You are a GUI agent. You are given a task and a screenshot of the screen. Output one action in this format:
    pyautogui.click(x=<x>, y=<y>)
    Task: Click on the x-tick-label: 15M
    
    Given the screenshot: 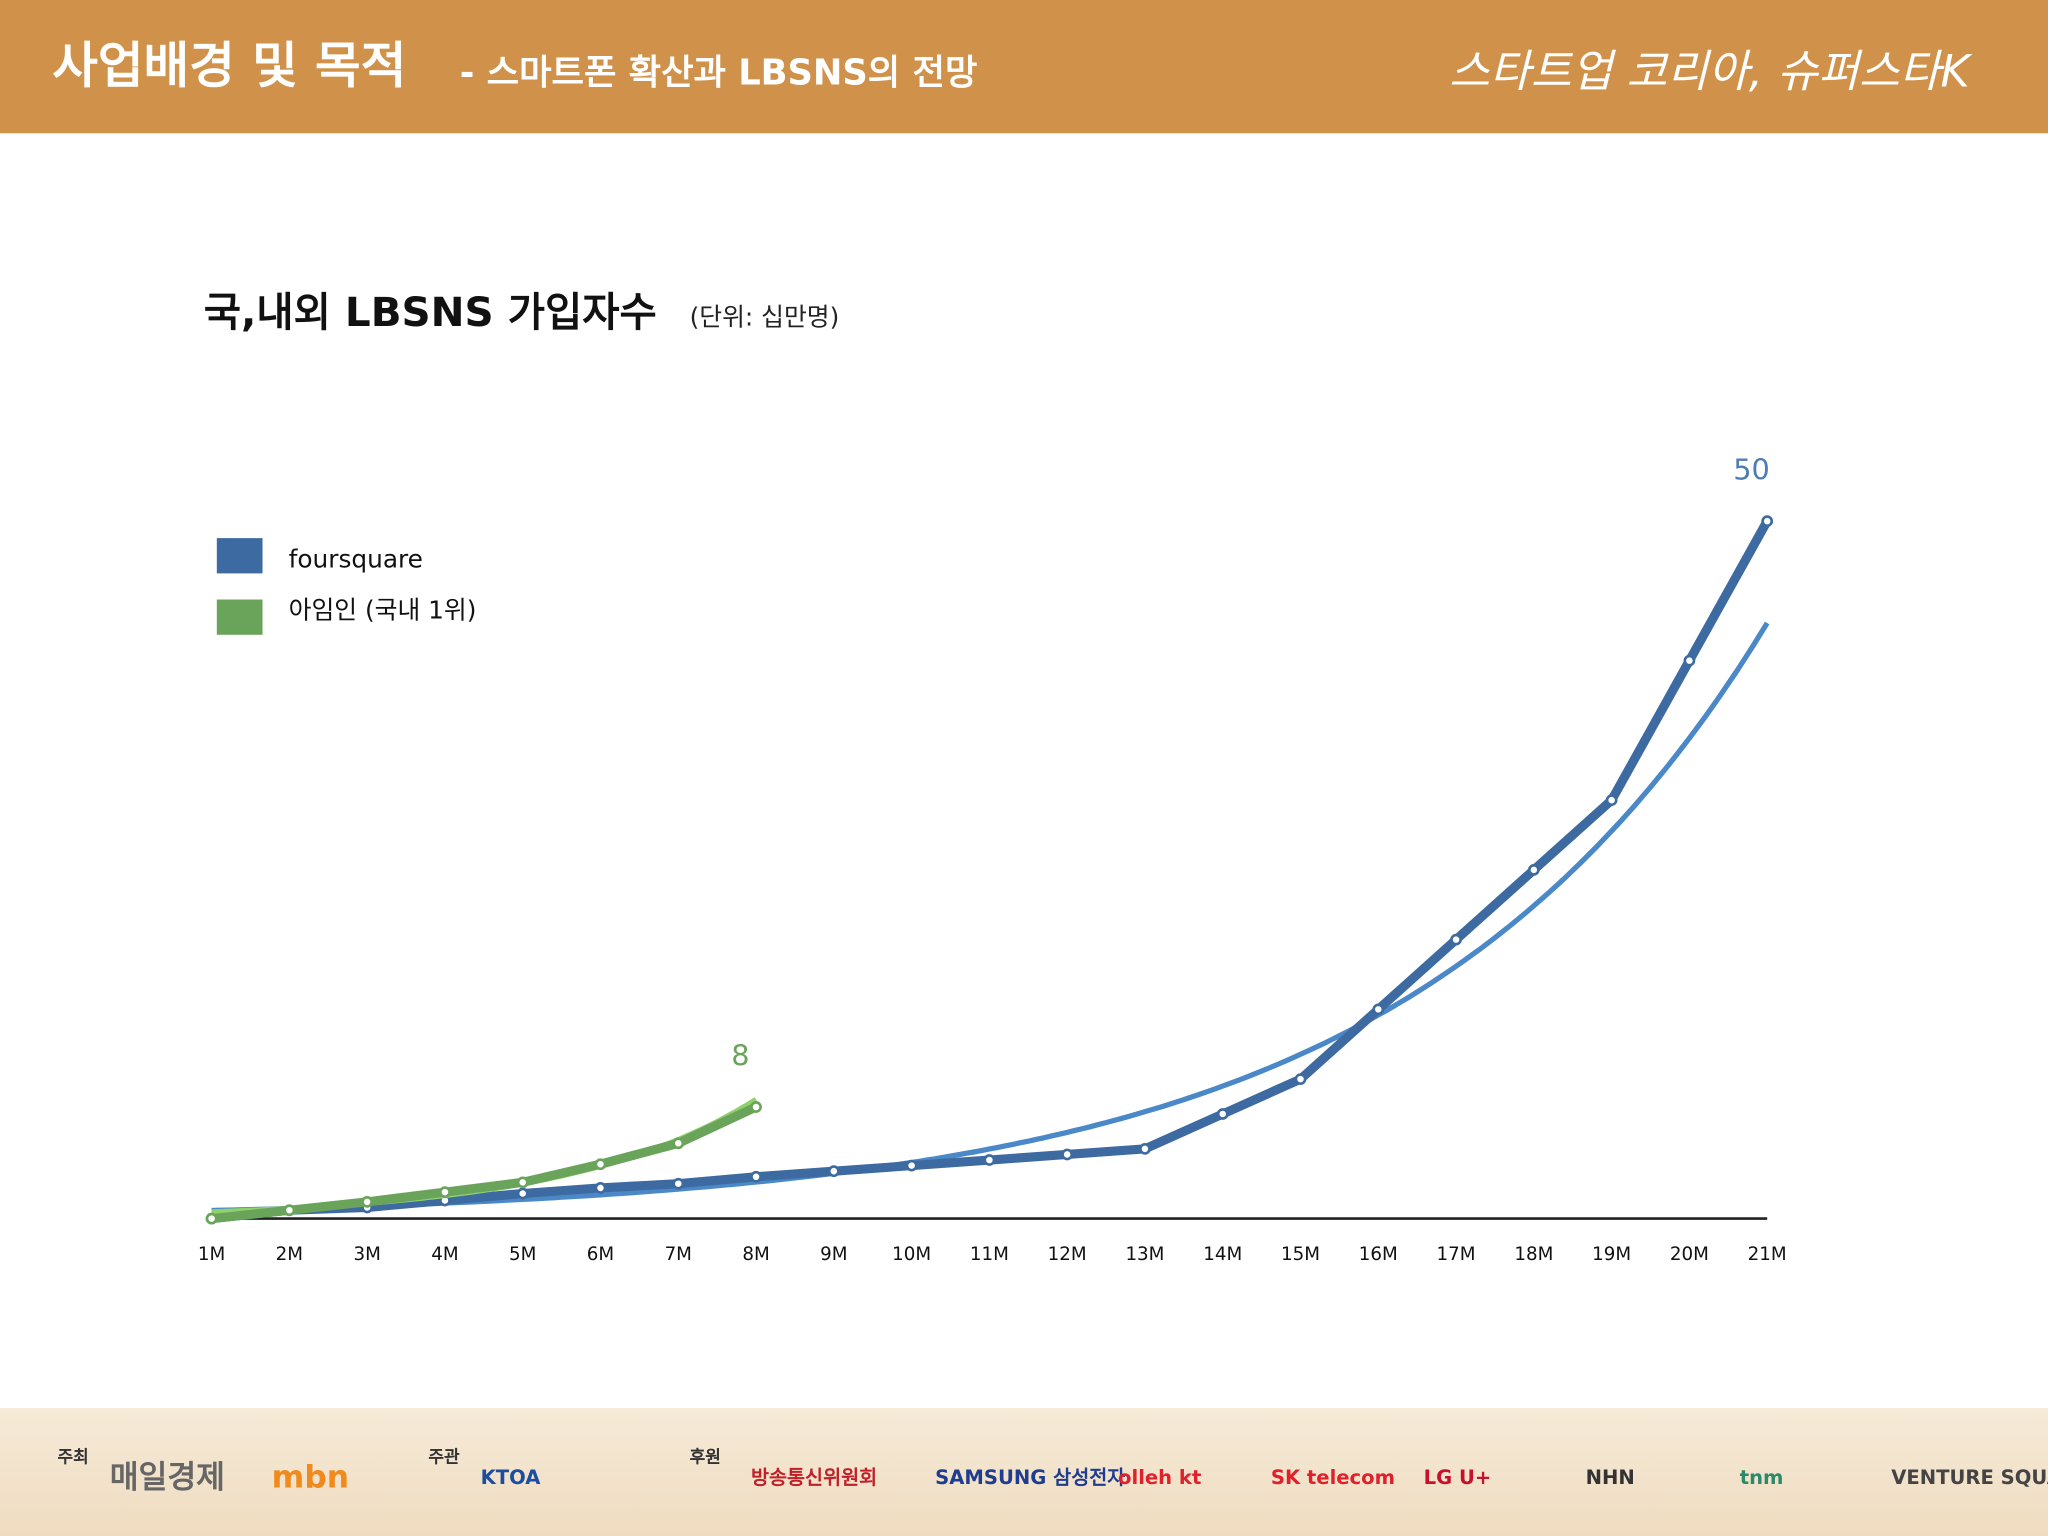 What is the action you would take?
    pyautogui.click(x=1300, y=1254)
    